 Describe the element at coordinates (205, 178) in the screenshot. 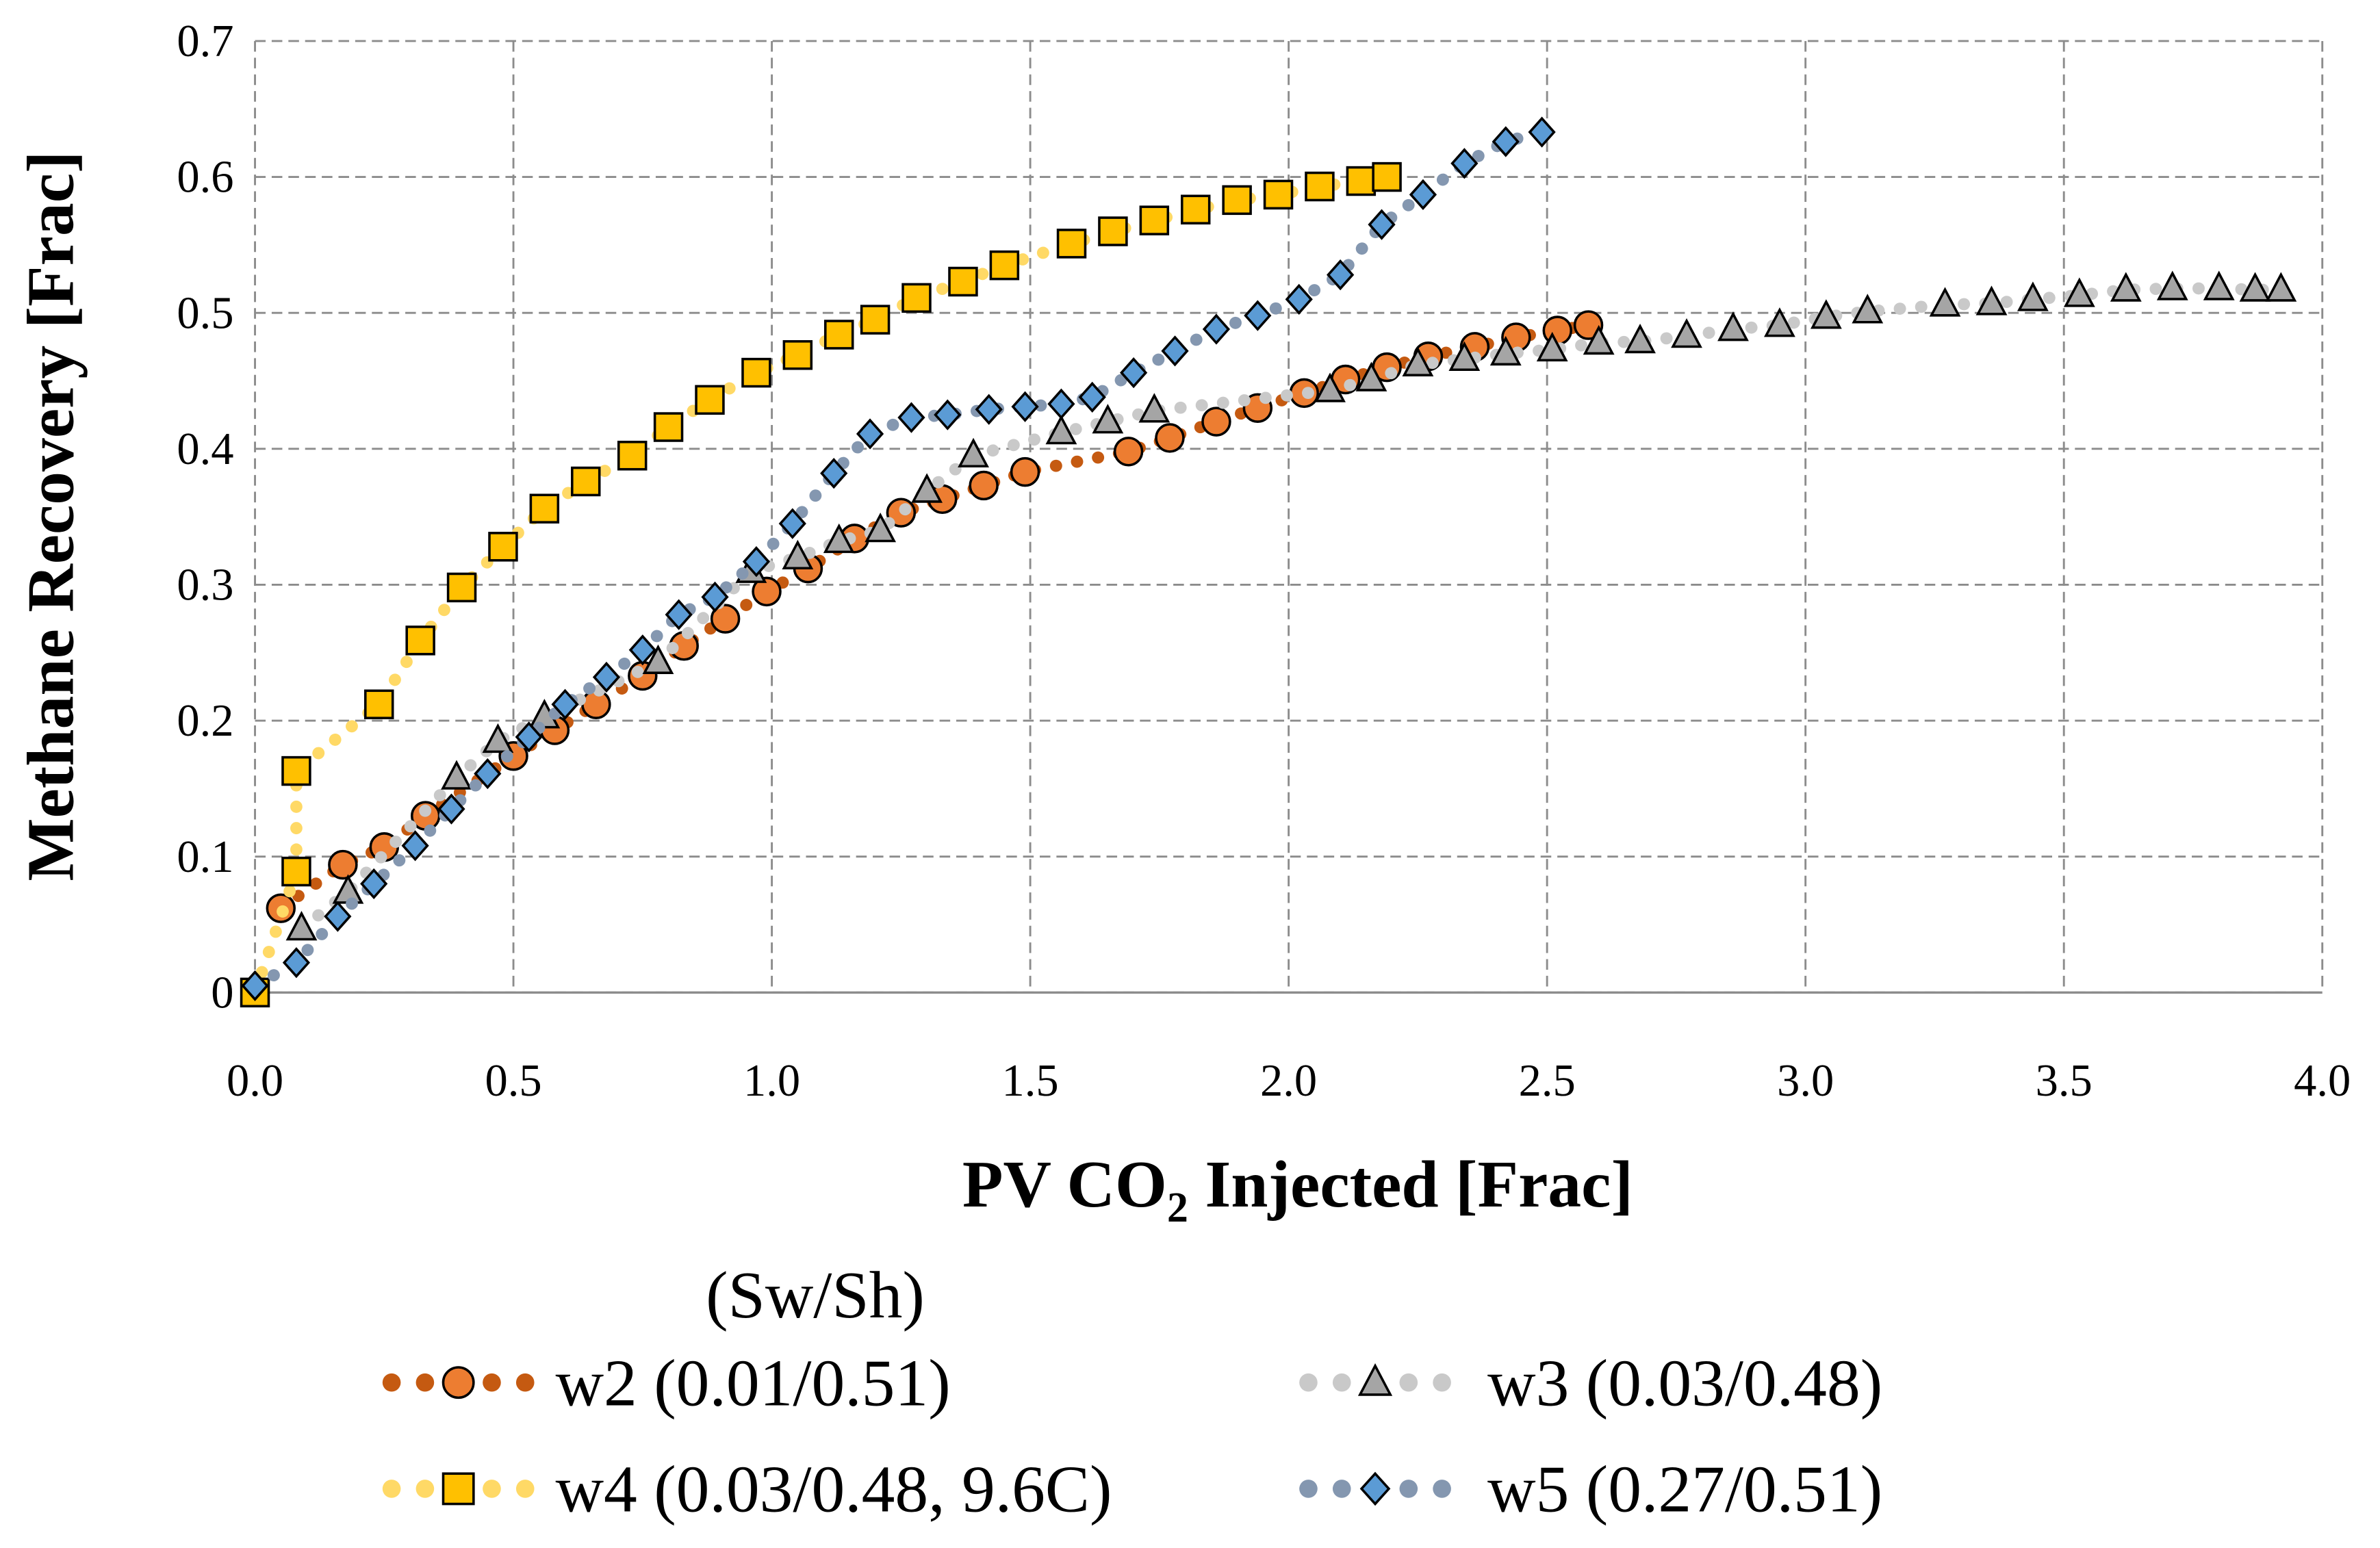

I see `y-tick-label: 0.6` at that location.